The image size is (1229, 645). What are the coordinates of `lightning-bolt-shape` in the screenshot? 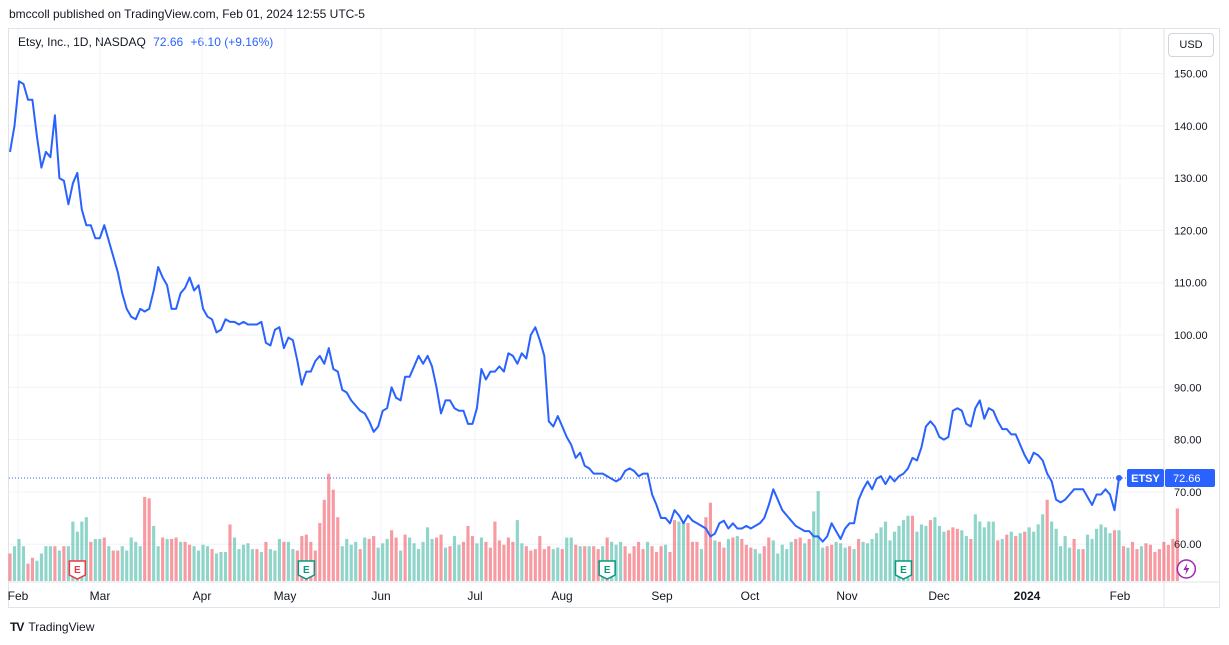 It's located at (1186, 569).